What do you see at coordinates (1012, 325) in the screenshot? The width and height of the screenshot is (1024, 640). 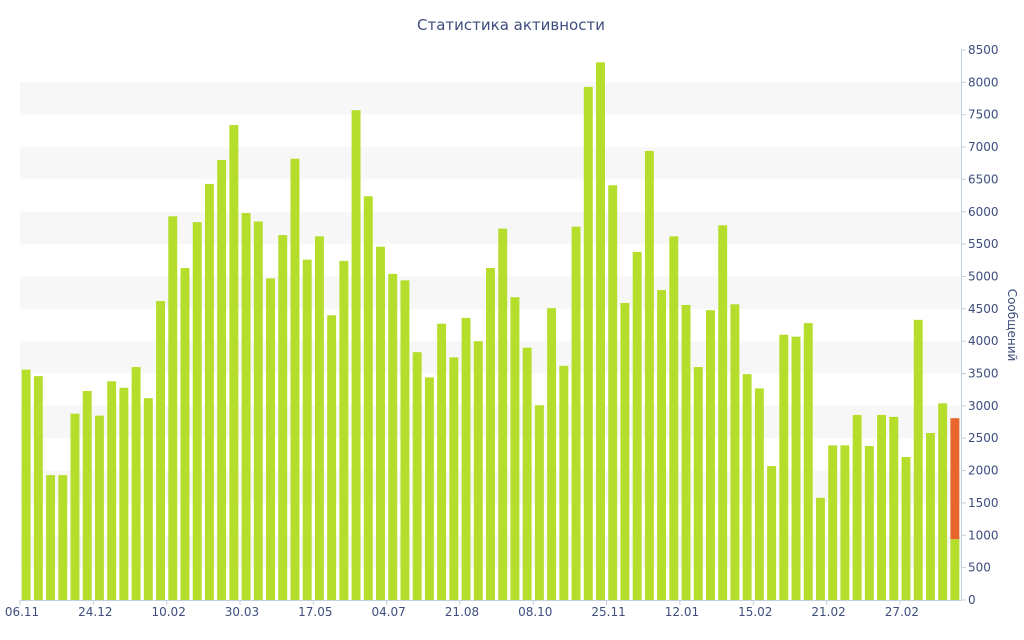 I see `y-axis-title: Сообщений` at bounding box center [1012, 325].